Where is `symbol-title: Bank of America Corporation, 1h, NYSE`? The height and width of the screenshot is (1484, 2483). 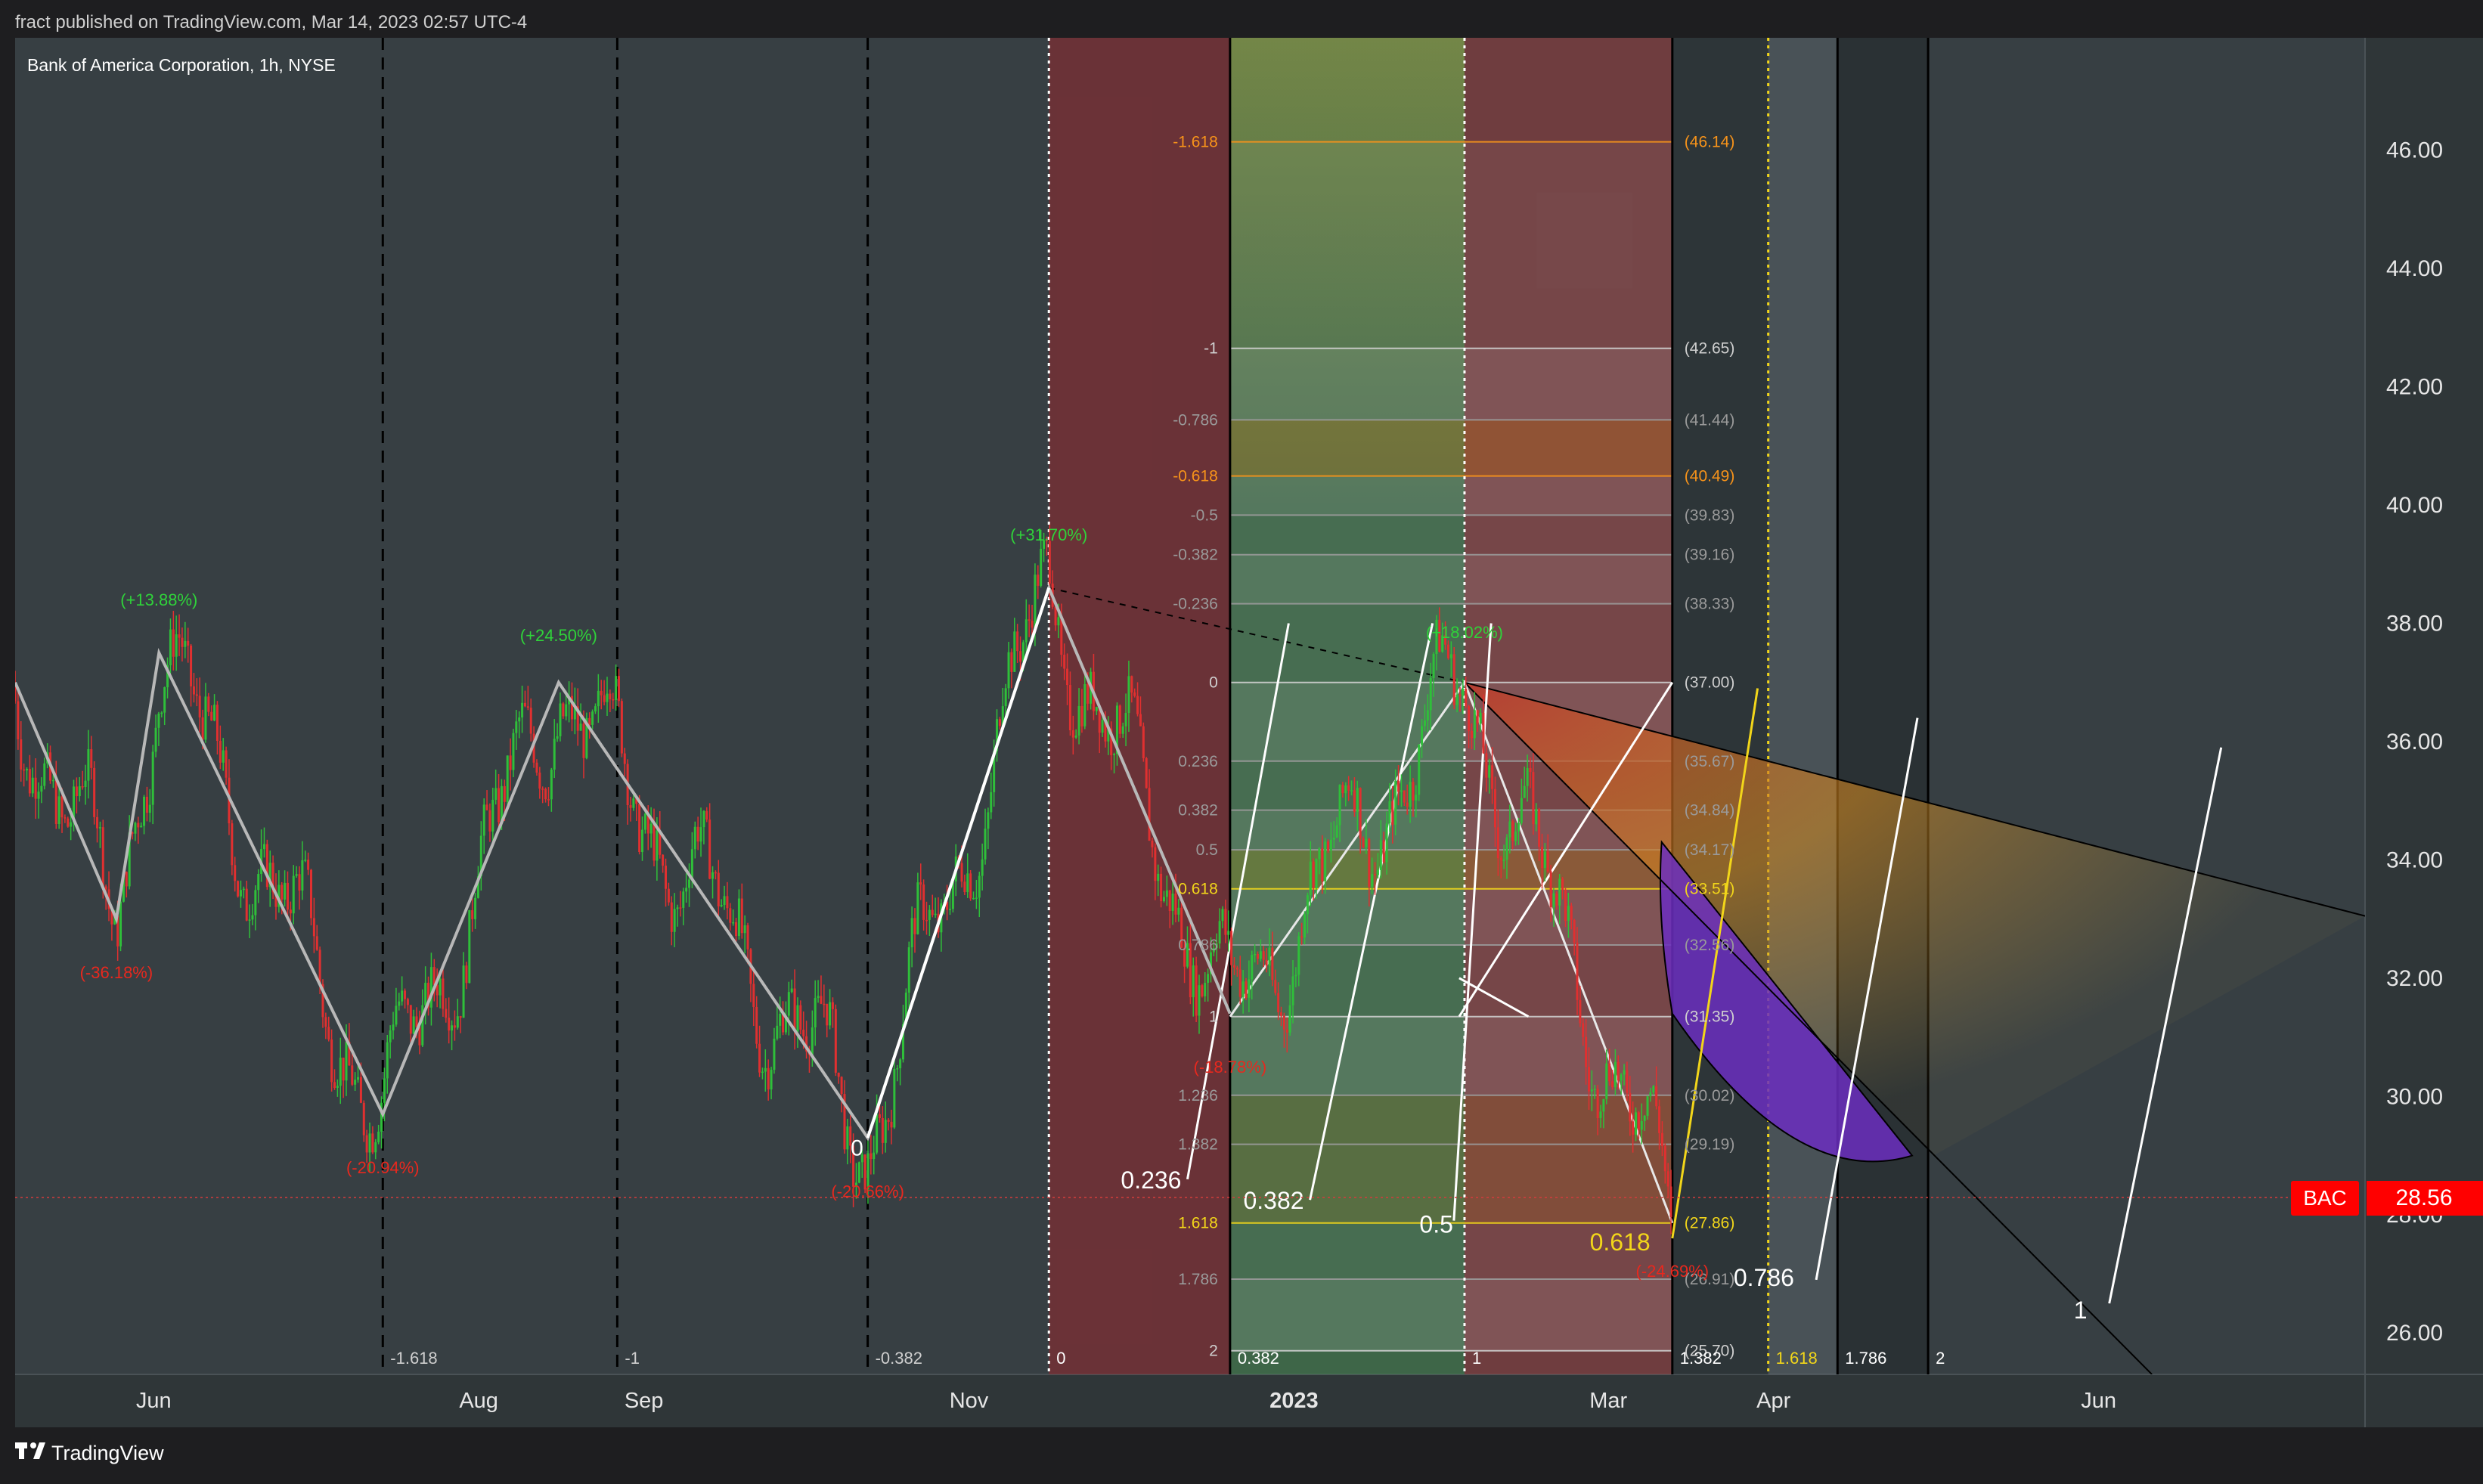
symbol-title: Bank of America Corporation, 1h, NYSE is located at coordinates (181, 65).